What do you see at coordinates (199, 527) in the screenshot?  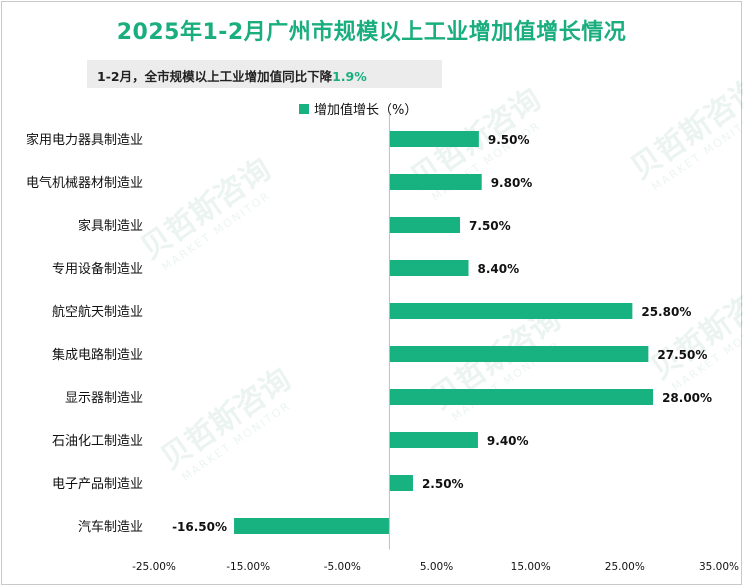 I see `value-label: -16.50%` at bounding box center [199, 527].